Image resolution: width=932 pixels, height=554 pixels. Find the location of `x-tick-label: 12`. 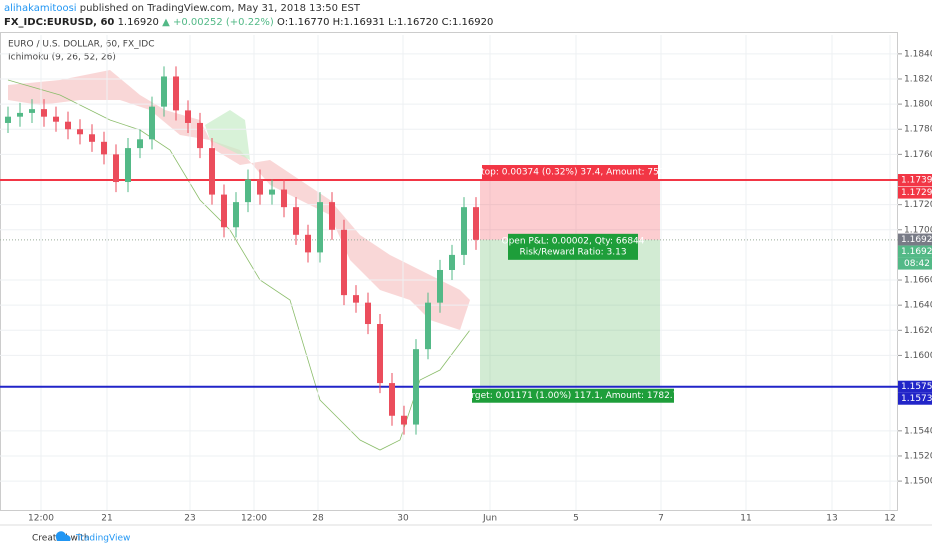

x-tick-label: 12 is located at coordinates (889, 519).